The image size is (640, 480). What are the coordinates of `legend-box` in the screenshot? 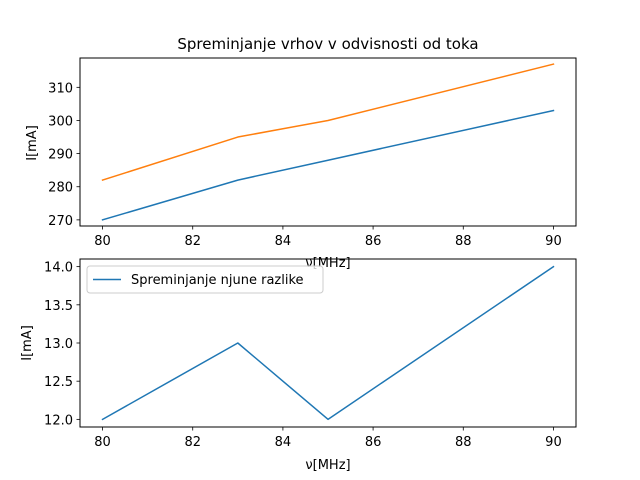 It's located at (205, 279).